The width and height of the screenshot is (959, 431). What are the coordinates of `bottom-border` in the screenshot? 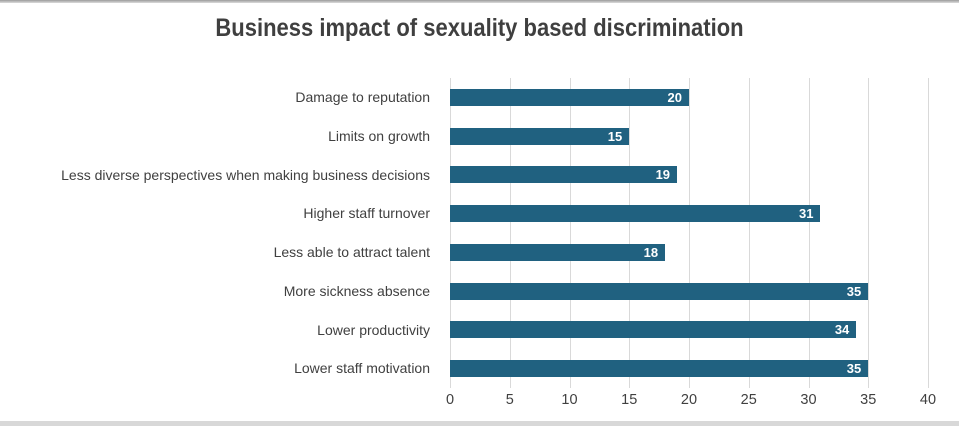 It's located at (479, 423).